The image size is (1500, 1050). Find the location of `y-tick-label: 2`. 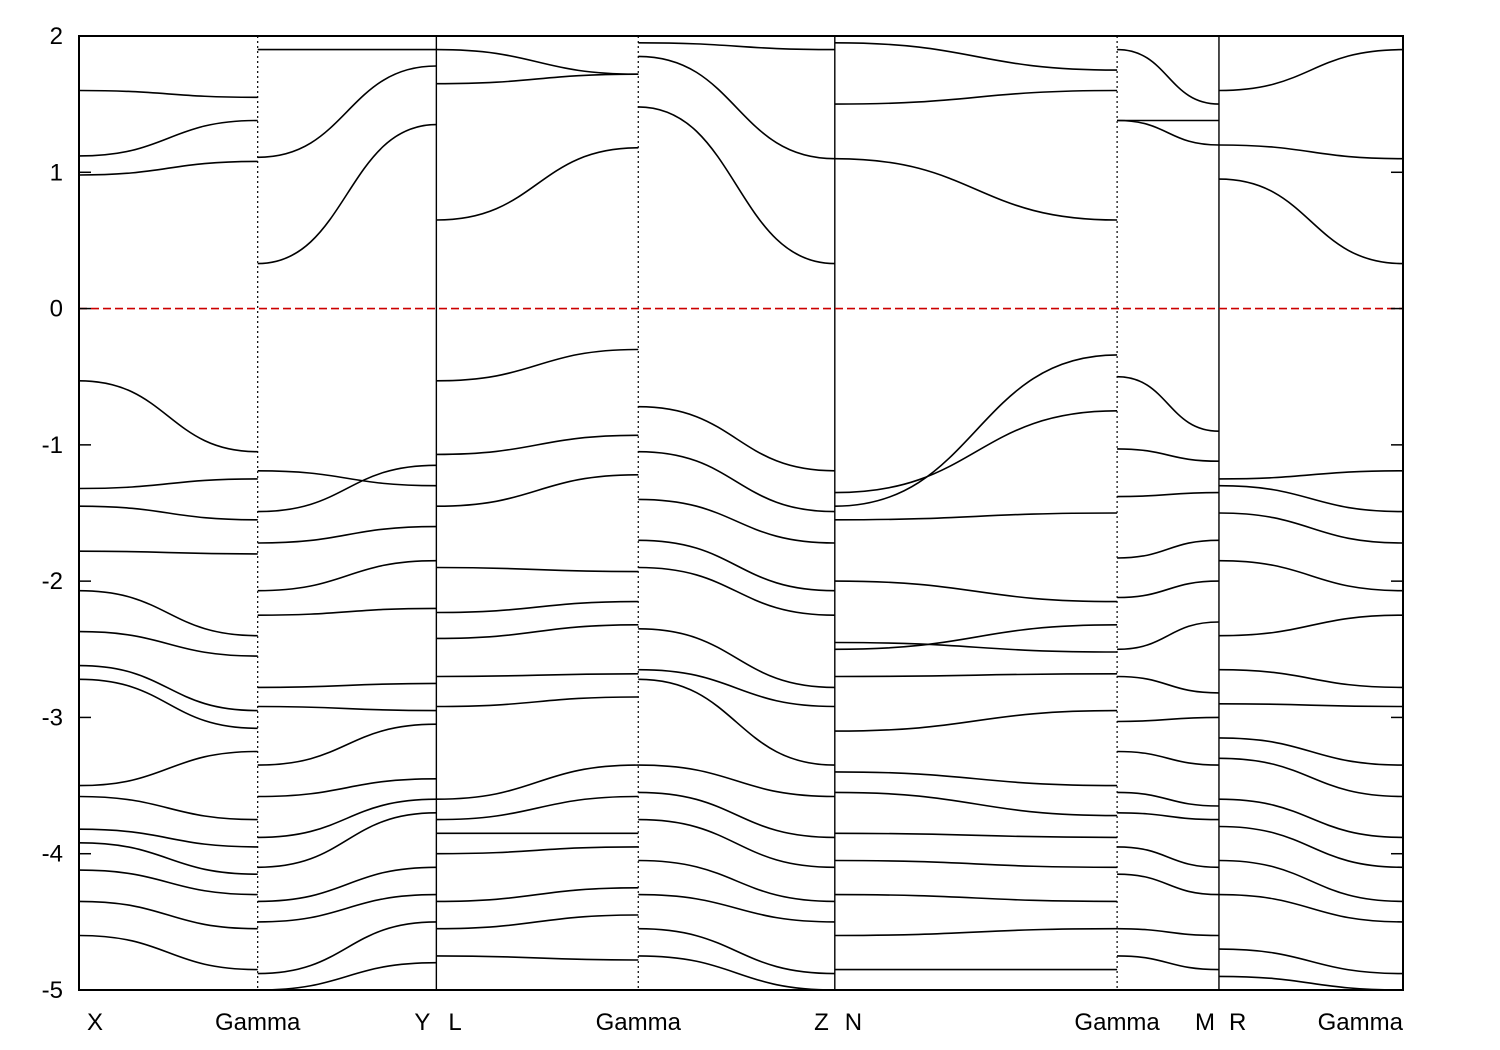

y-tick-label: 2 is located at coordinates (56, 36).